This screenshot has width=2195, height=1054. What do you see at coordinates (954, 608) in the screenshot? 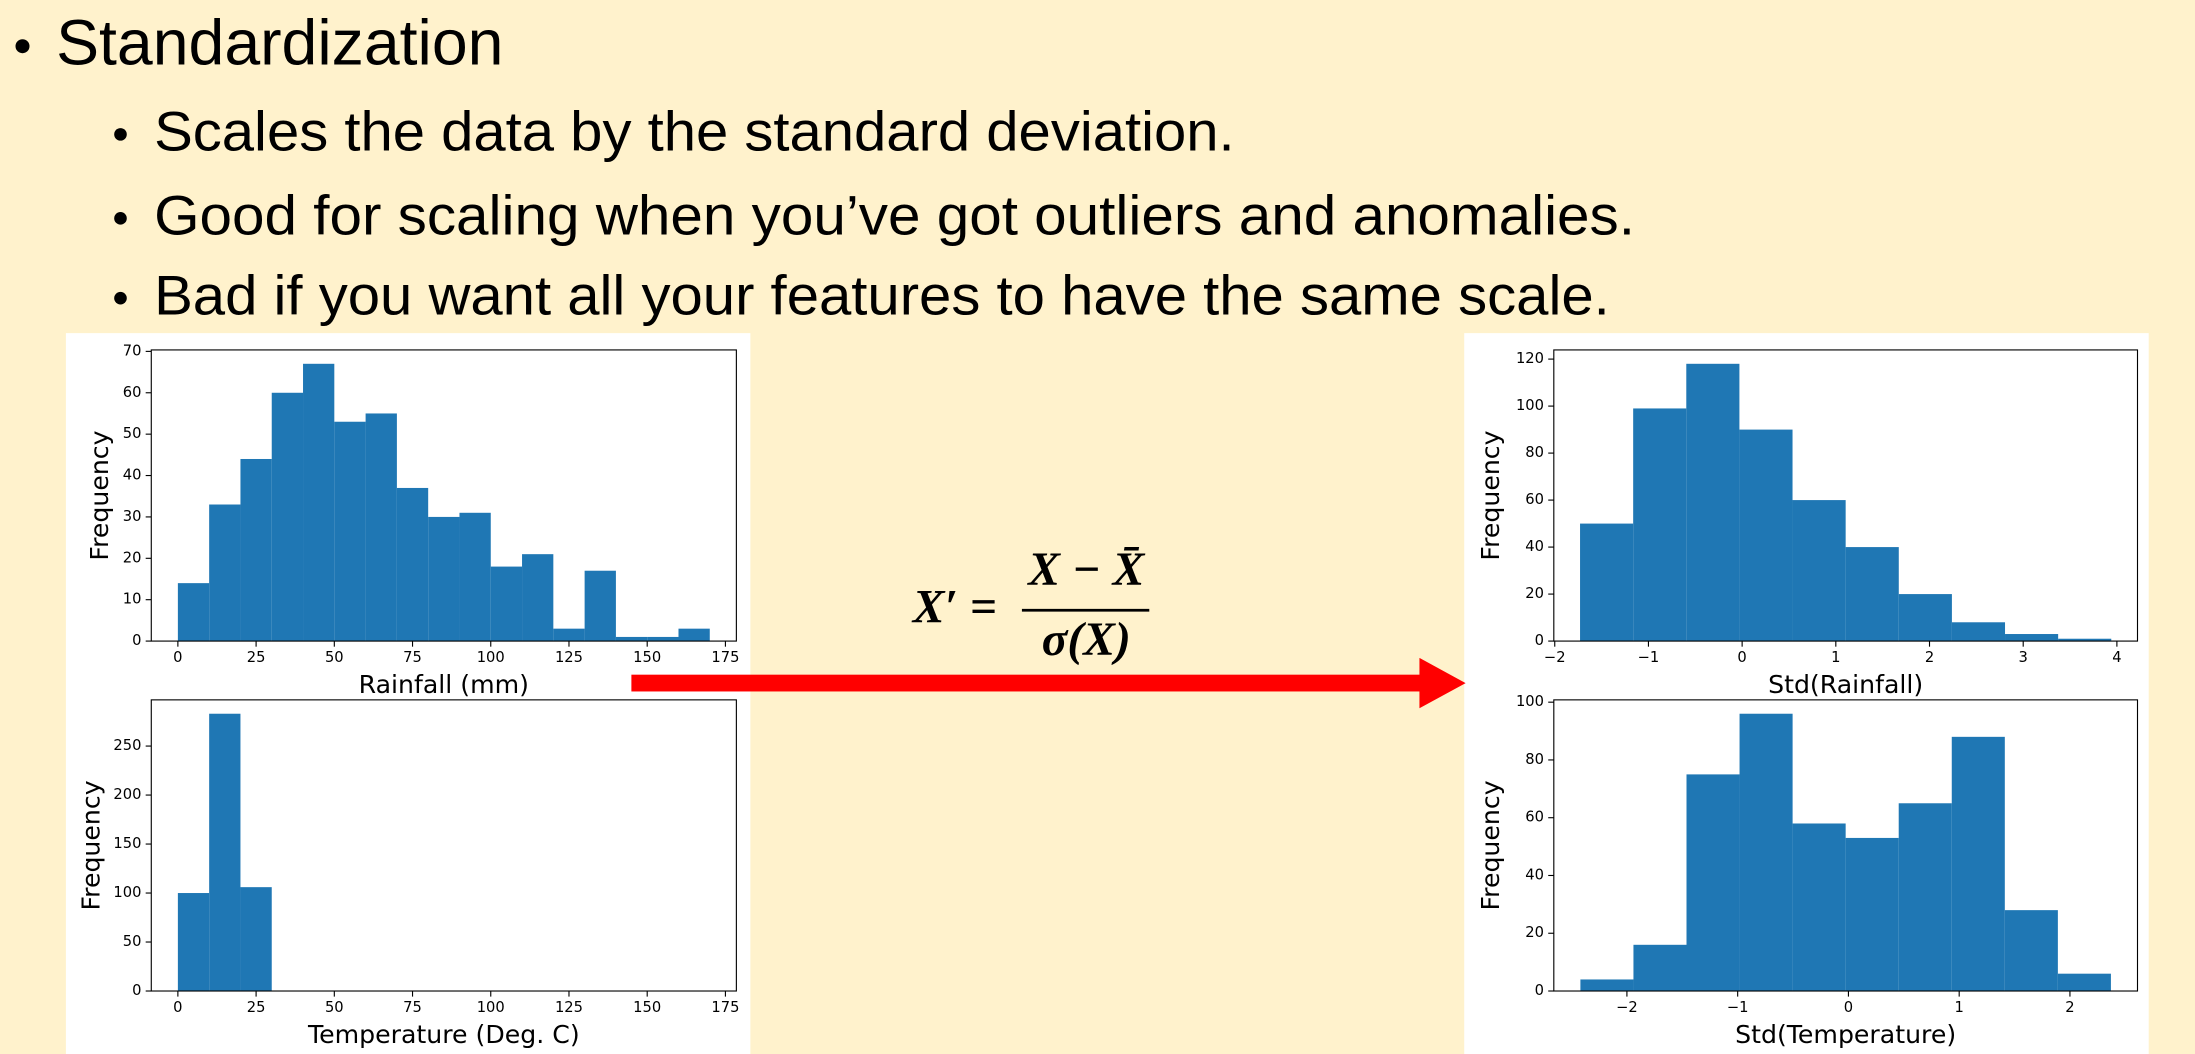
I see `formula-lhs: X′ =` at bounding box center [954, 608].